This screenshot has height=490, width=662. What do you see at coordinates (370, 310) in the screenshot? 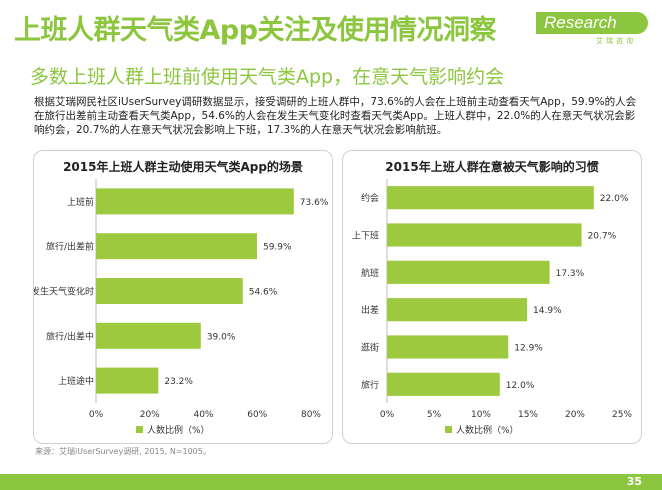
I see `category-label: 出差` at bounding box center [370, 310].